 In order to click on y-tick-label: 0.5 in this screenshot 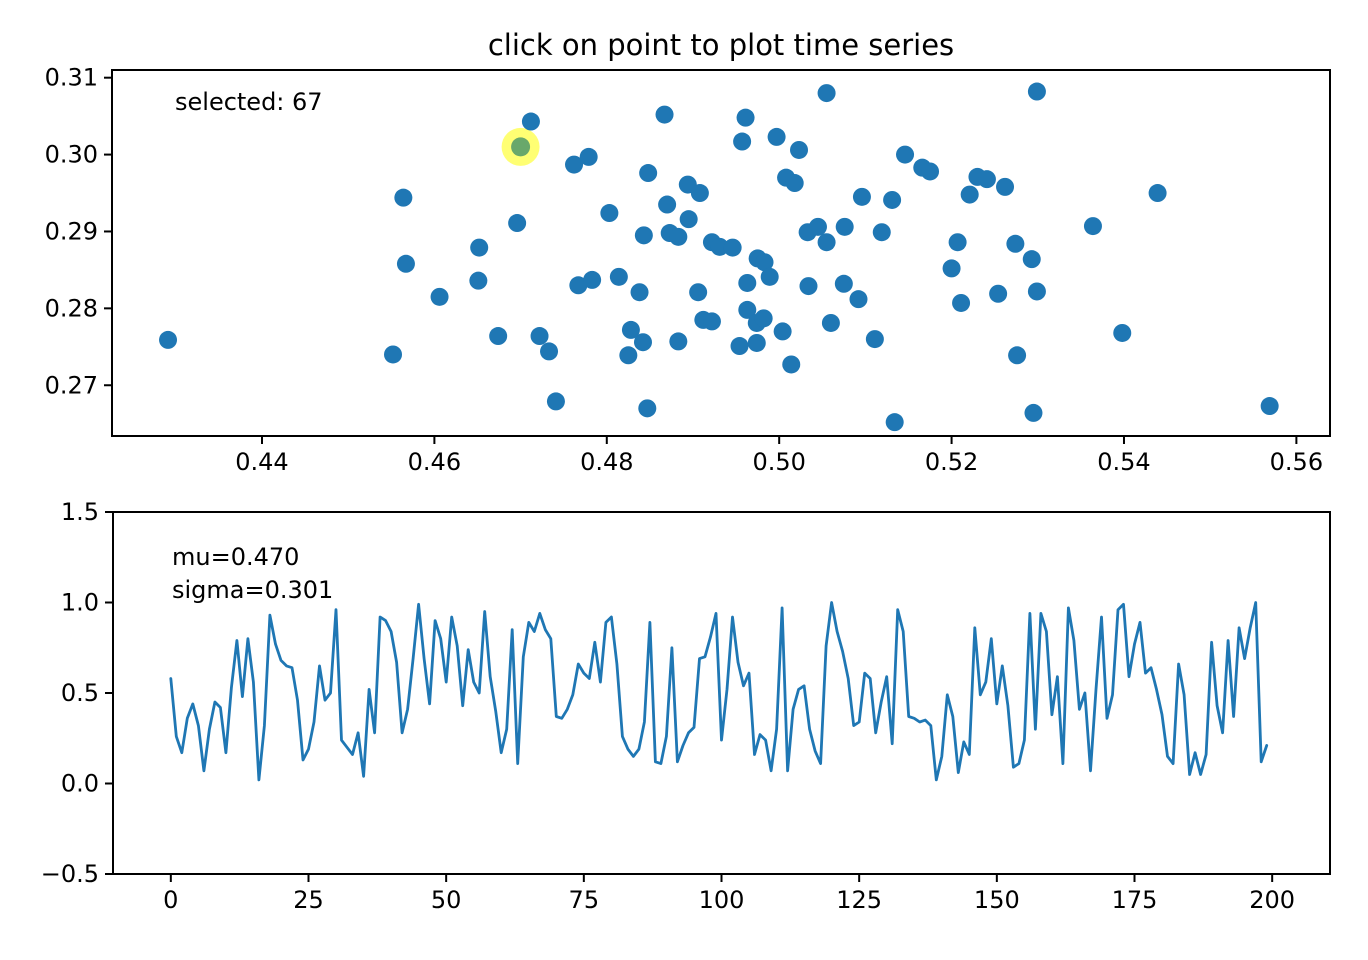, I will do `click(80, 693)`.